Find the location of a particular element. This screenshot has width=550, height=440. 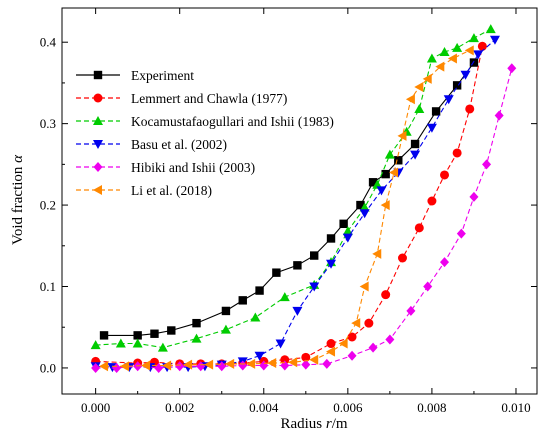

x-tick-label: 0.000 is located at coordinates (95, 407).